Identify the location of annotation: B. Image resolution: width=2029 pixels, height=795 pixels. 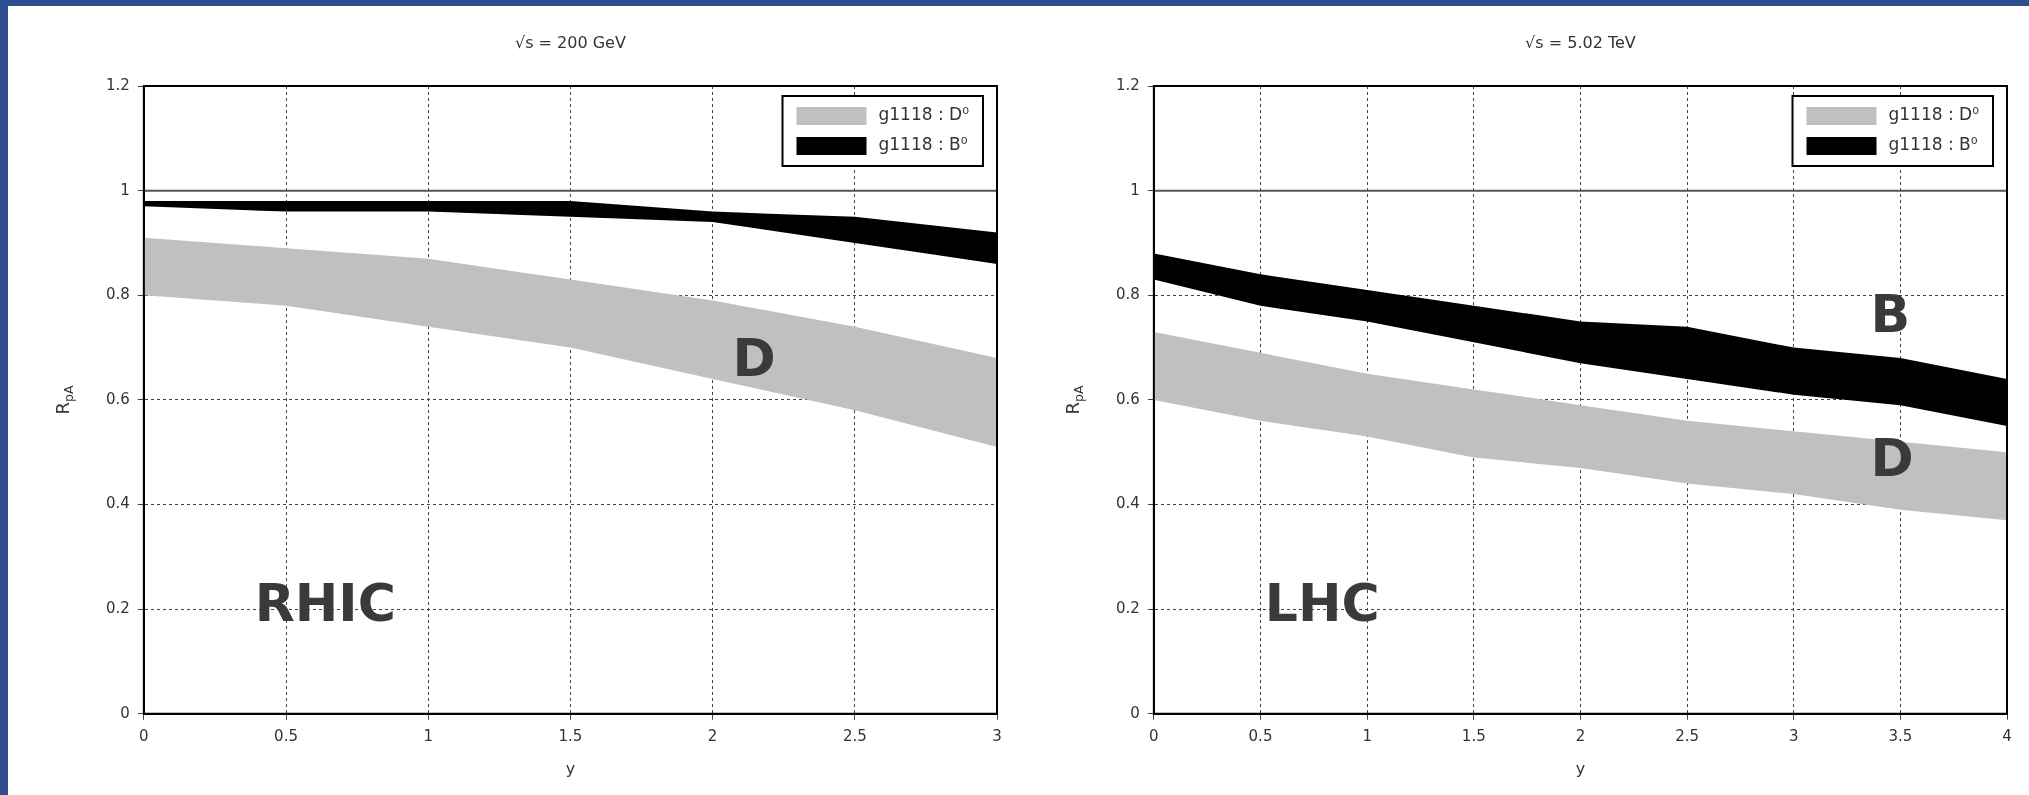
(1890, 313).